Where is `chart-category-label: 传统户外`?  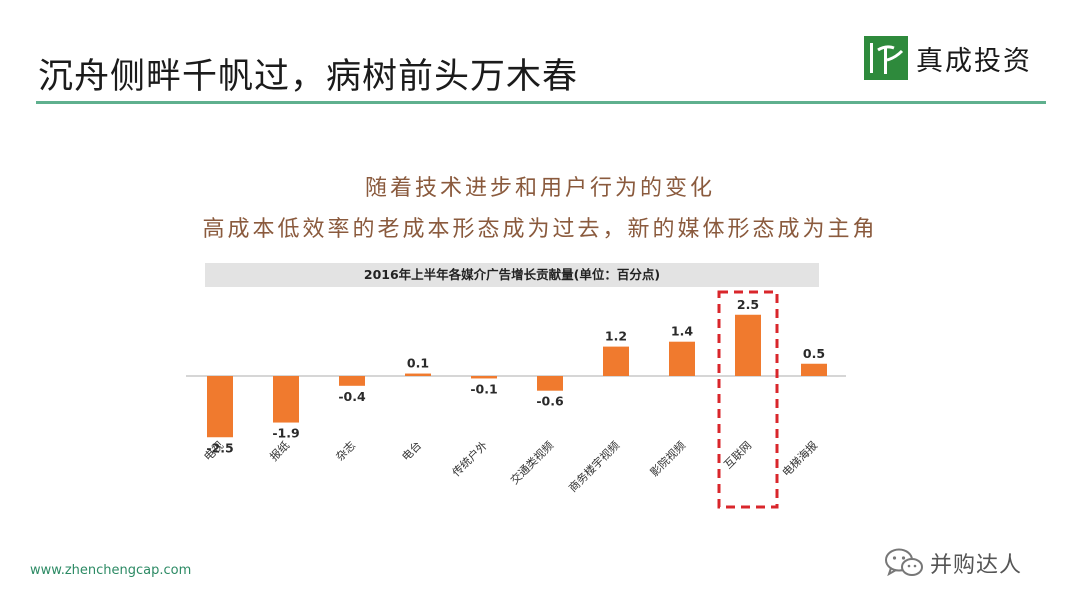 chart-category-label: 传统户外 is located at coordinates (469, 458).